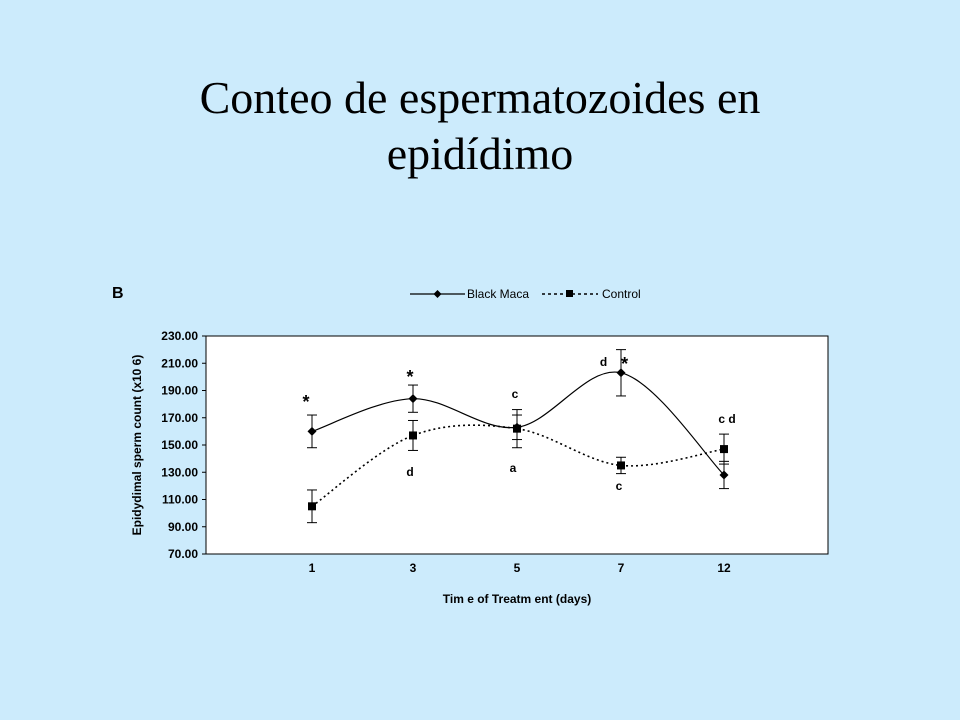  Describe the element at coordinates (480, 153) in the screenshot. I see `slide-title-line-2: epidídimo` at that location.